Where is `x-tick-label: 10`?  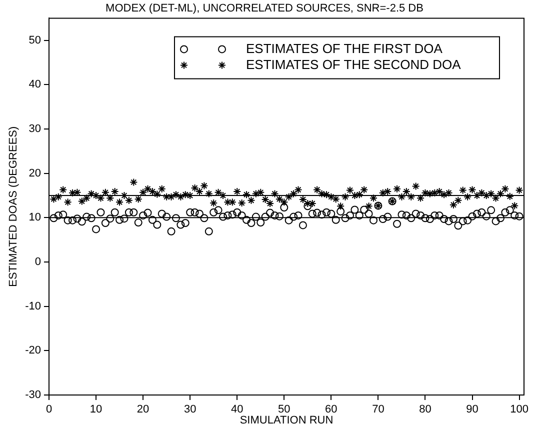
x-tick-label: 10 is located at coordinates (96, 410).